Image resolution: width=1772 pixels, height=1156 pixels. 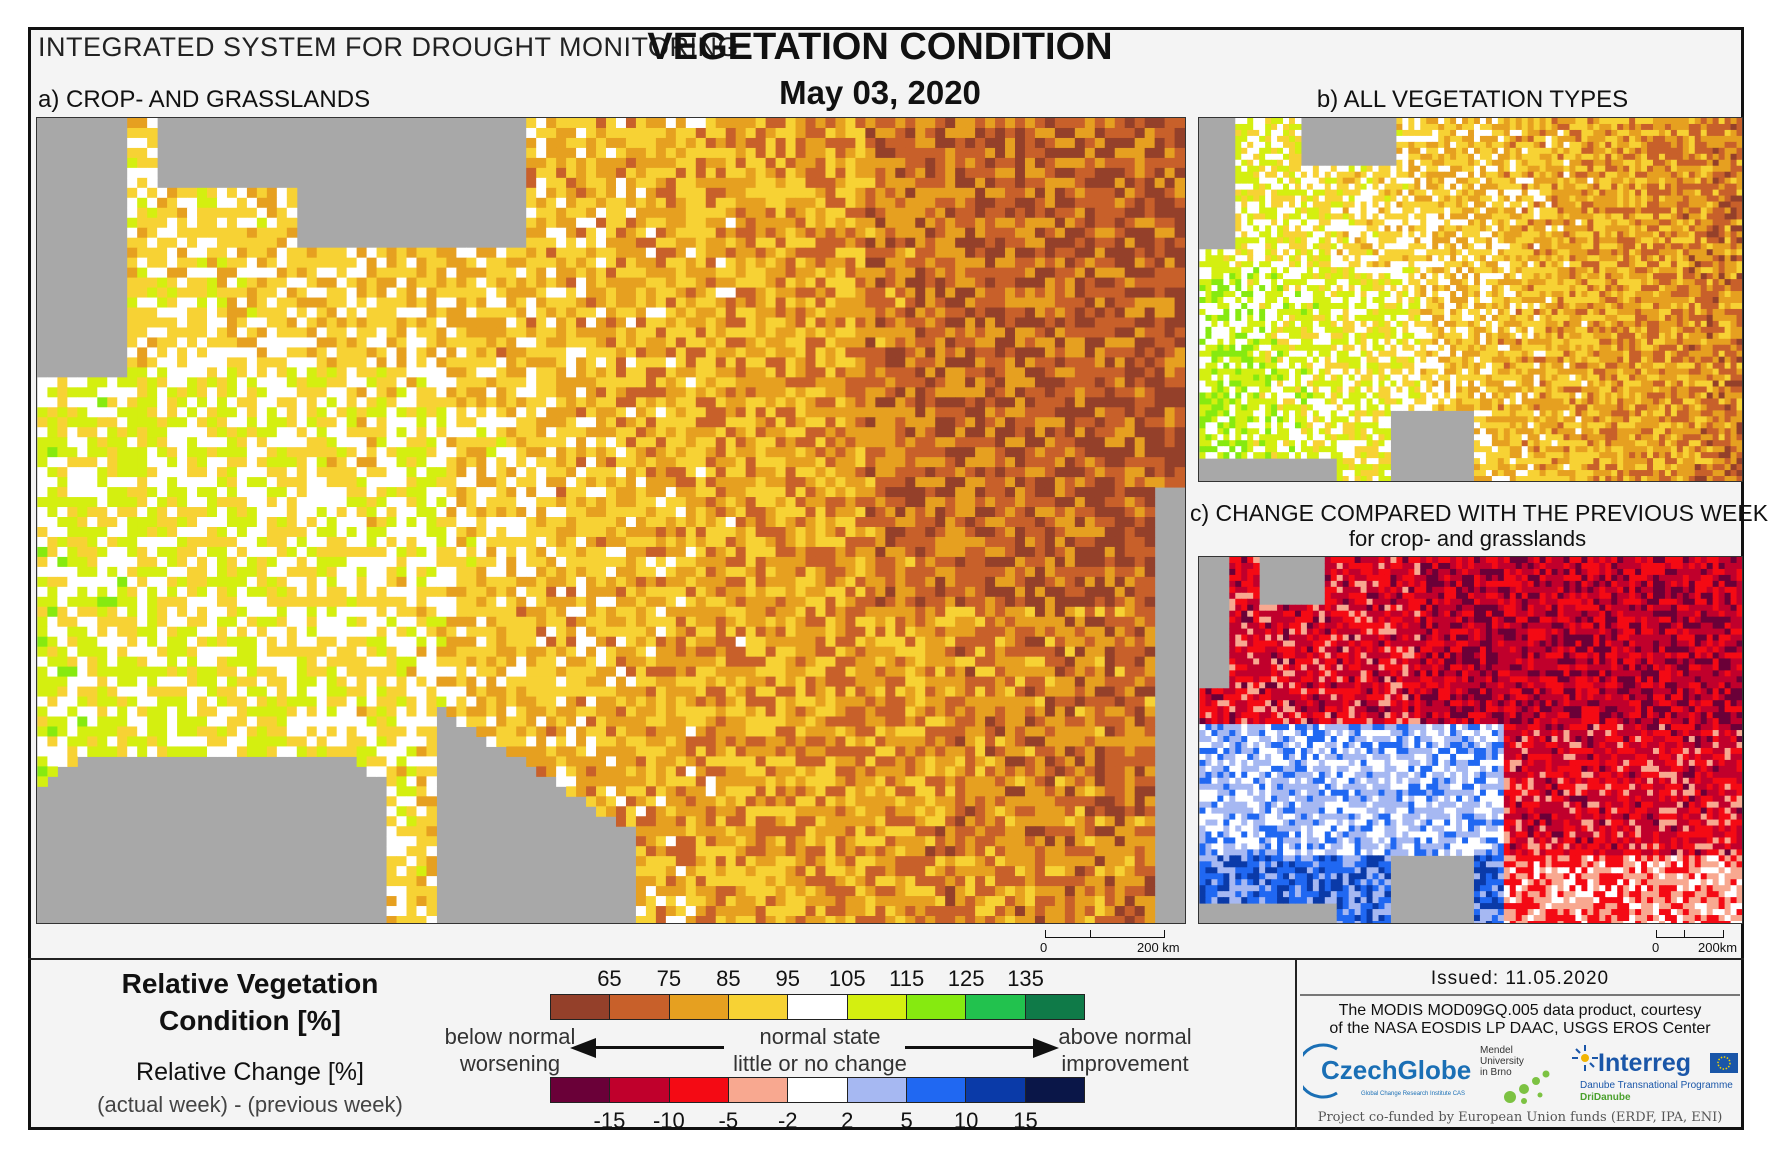 What do you see at coordinates (820, 1063) in the screenshot?
I see `little-change-label: little or no change` at bounding box center [820, 1063].